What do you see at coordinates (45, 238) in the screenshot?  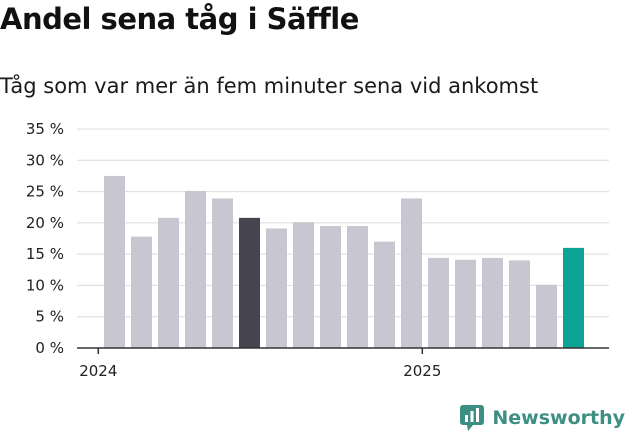 I see `y-axis-labels: 0 % 5 % 10 % 15 % 20 % 25 % 30 % 35 %` at bounding box center [45, 238].